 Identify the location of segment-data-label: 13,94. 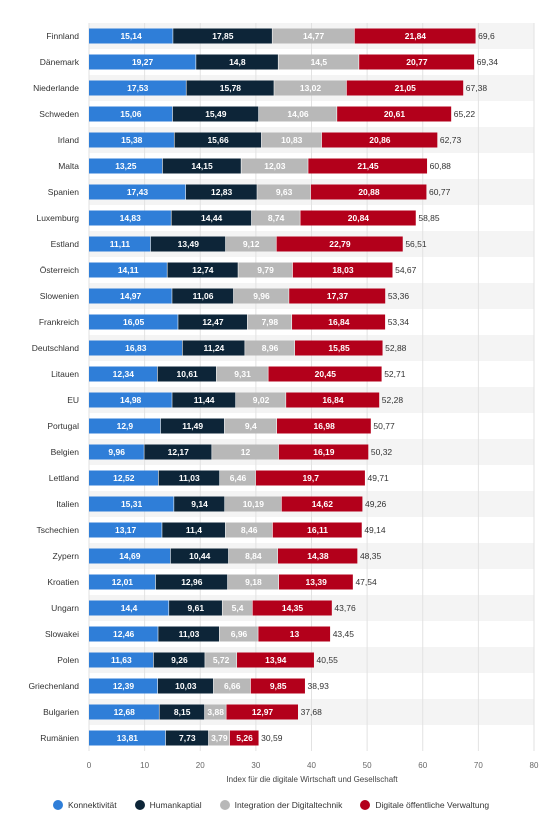
(276, 660).